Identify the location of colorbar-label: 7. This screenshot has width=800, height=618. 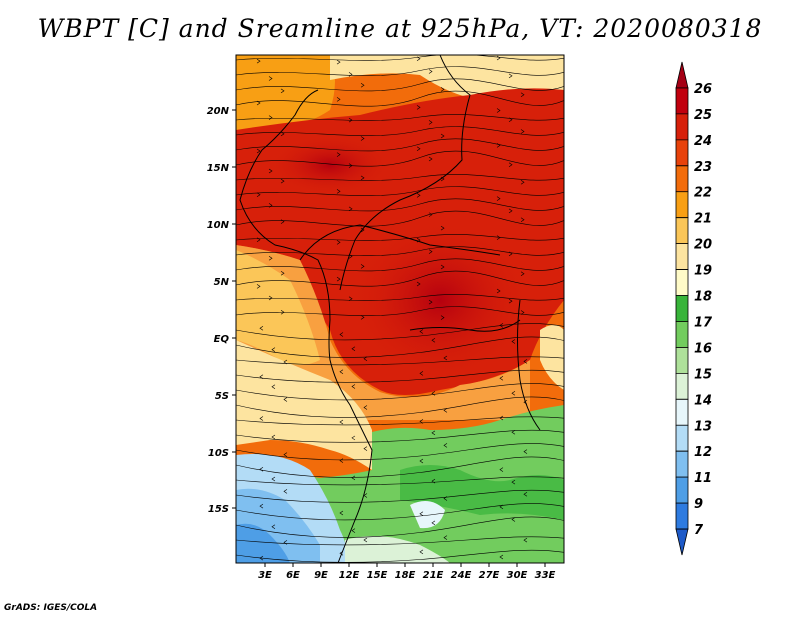
(699, 530).